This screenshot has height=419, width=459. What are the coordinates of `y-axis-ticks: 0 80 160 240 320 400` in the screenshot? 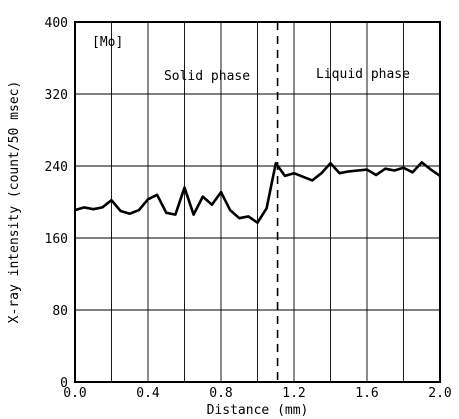 It's located at (56, 203).